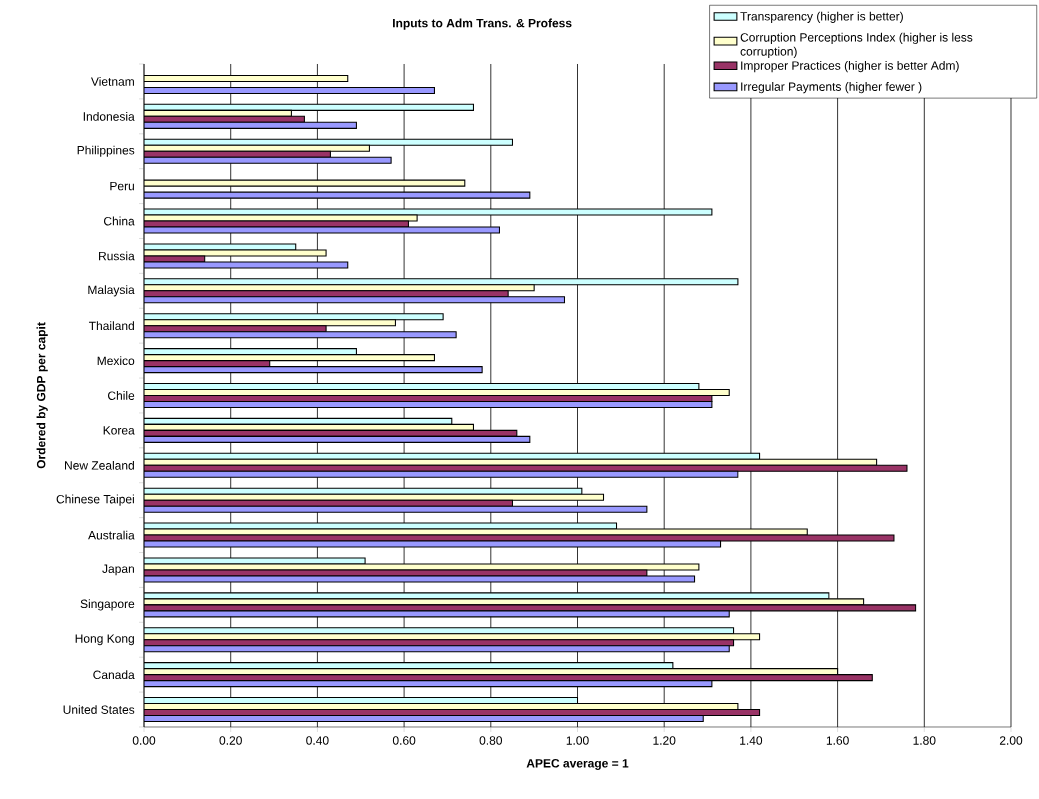 This screenshot has height=799, width=1039. I want to click on x-tick-label: 2.00, so click(1011, 740).